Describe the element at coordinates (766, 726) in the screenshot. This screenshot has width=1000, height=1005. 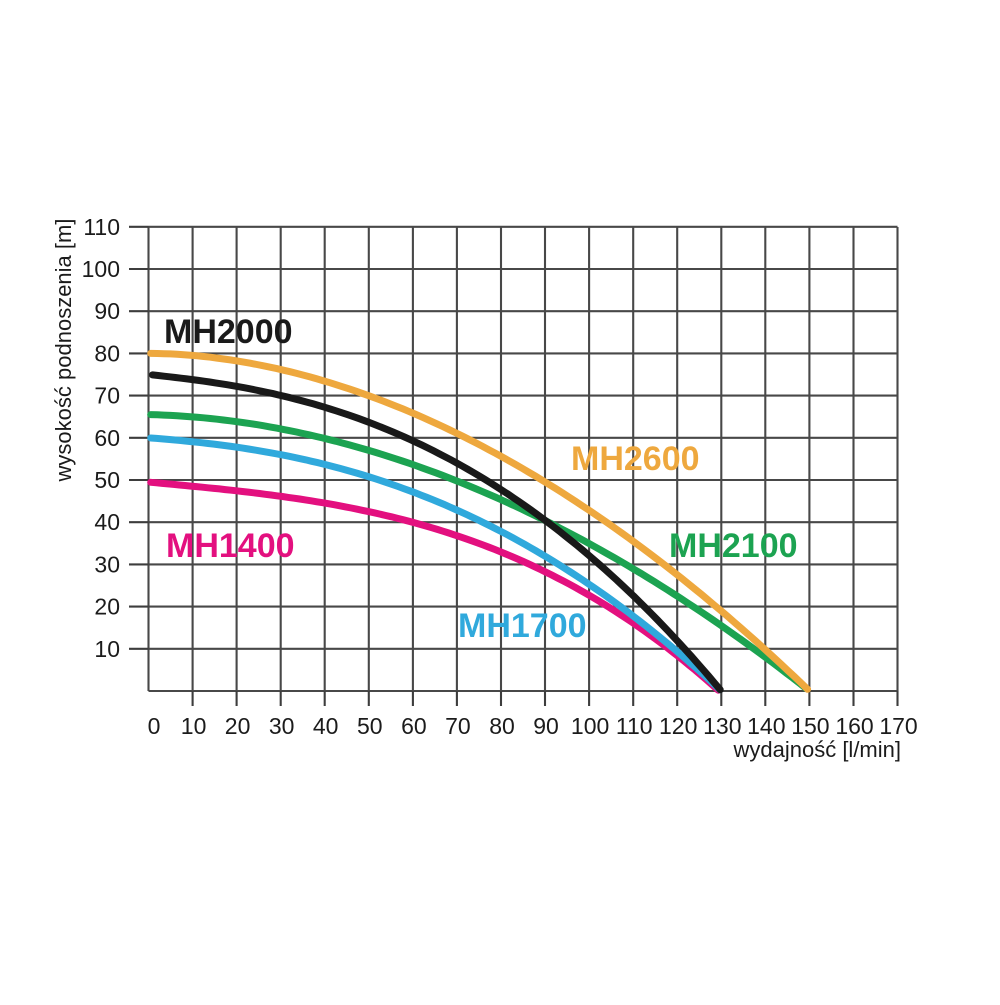
I see `svg-text: 140` at that location.